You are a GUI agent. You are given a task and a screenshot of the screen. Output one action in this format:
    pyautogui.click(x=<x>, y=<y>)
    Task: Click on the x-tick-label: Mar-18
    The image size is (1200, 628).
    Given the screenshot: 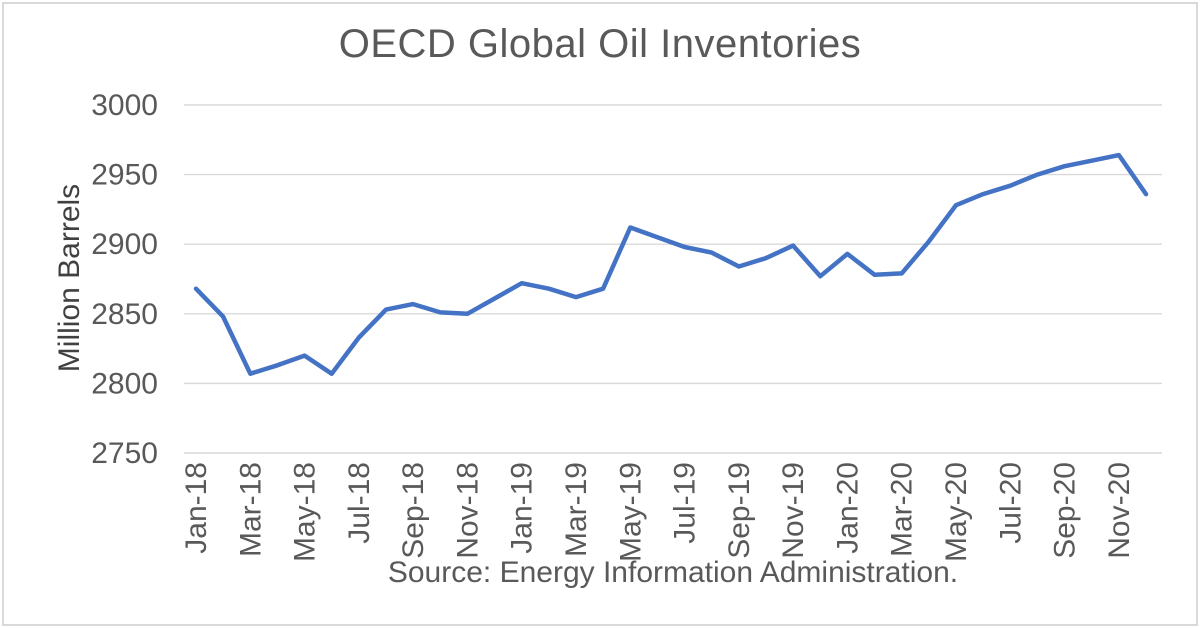 What is the action you would take?
    pyautogui.click(x=250, y=509)
    